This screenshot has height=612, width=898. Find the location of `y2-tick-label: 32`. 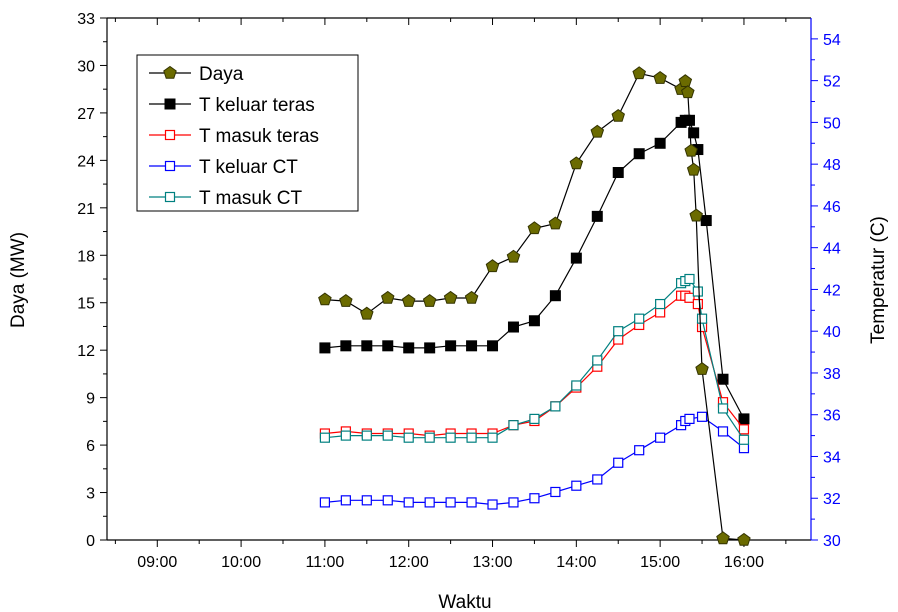

y2-tick-label: 32 is located at coordinates (832, 499).